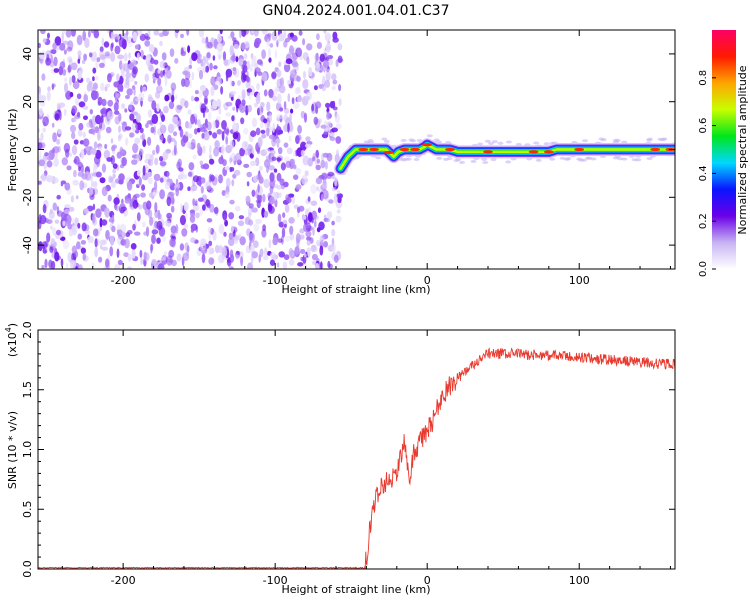 This screenshot has width=750, height=600. Describe the element at coordinates (579, 580) in the screenshot. I see `x-tick-label: 100` at that location.